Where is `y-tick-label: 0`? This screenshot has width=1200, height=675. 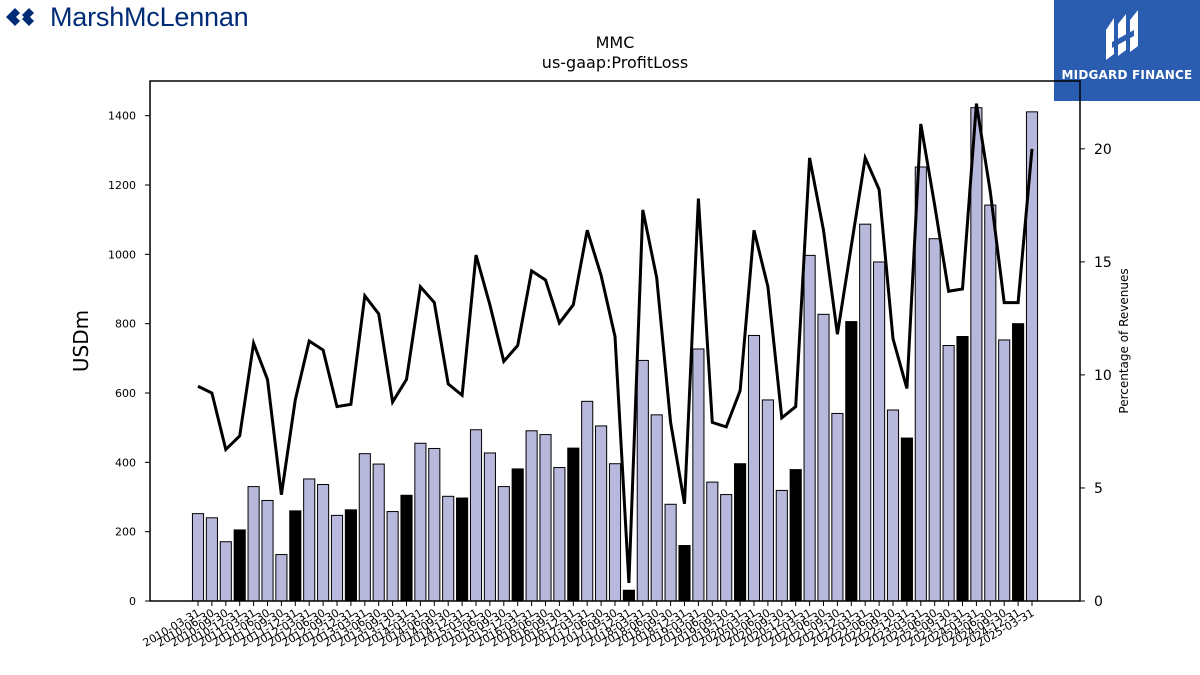
y-tick-label: 0 is located at coordinates (132, 601).